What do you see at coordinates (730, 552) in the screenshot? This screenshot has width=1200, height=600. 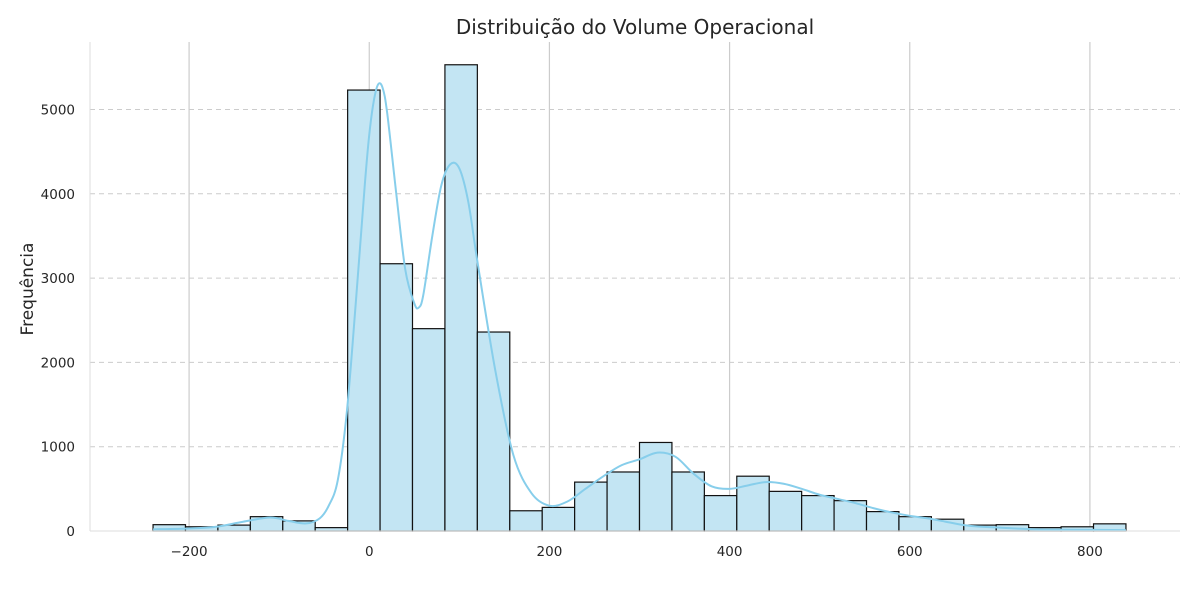 I see `x-tick-label: 400` at bounding box center [730, 552].